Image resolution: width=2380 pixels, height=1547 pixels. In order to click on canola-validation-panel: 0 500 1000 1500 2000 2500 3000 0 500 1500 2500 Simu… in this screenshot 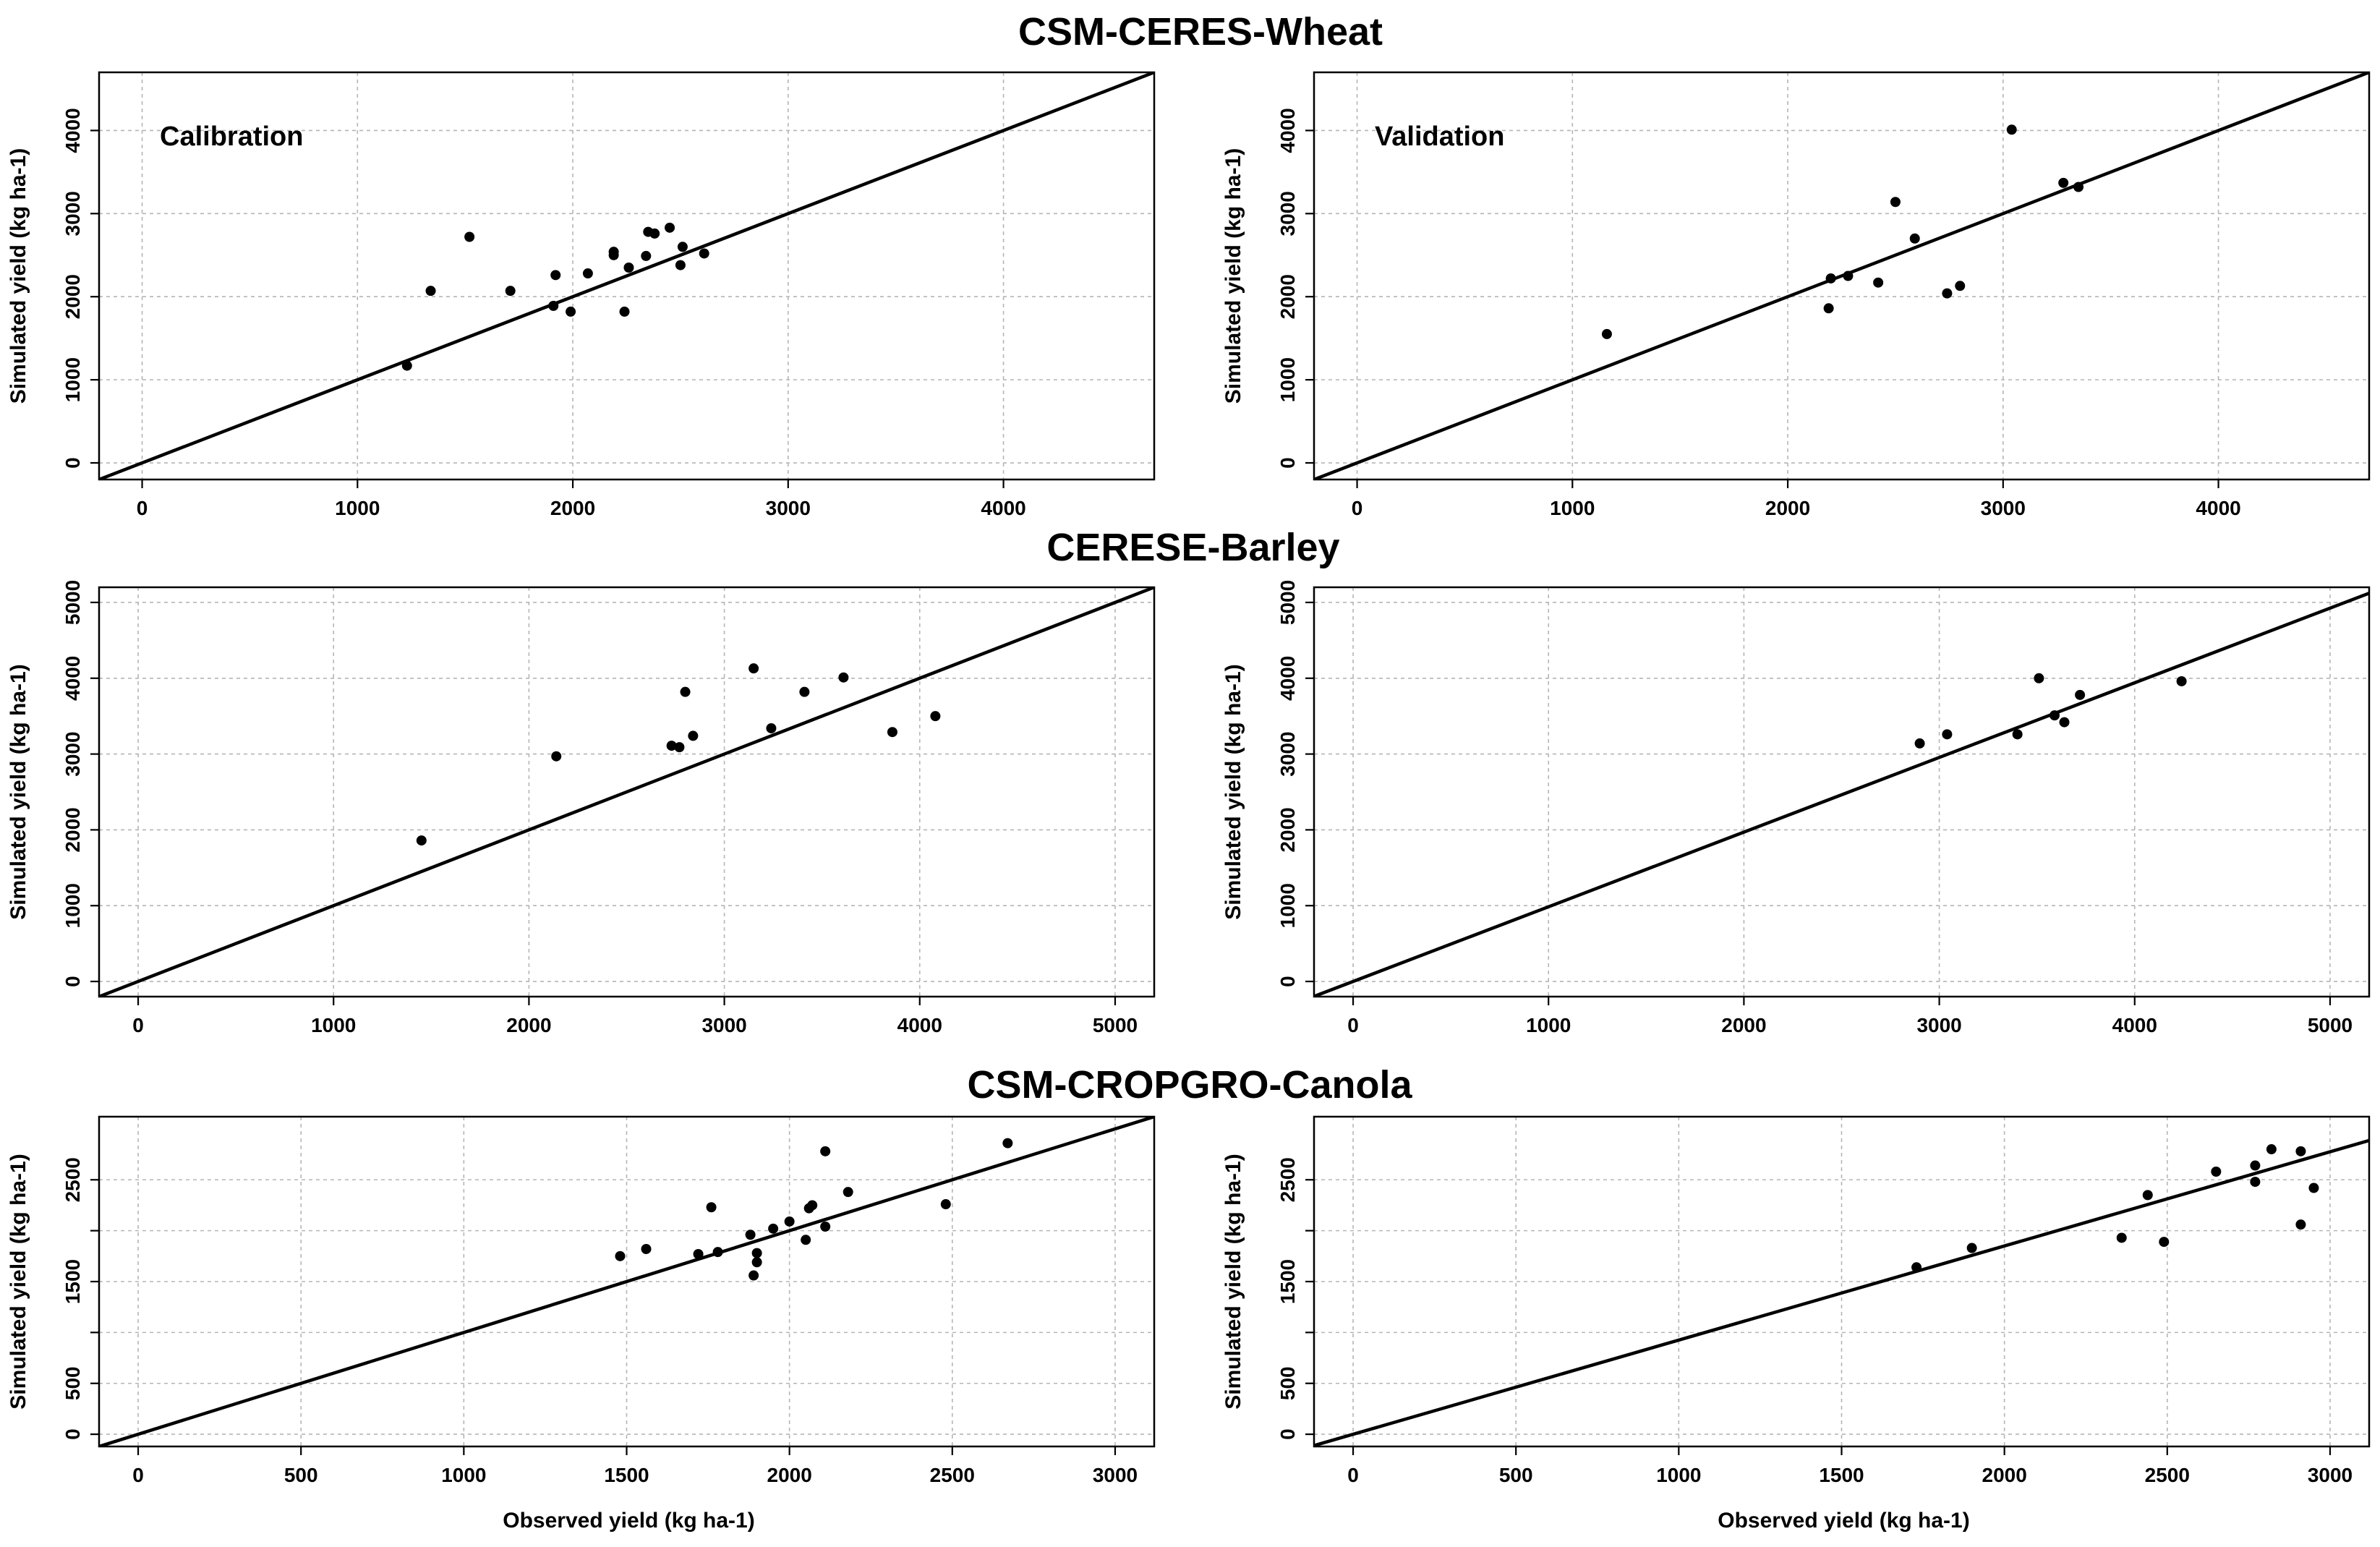, I will do `click(1796, 1324)`.